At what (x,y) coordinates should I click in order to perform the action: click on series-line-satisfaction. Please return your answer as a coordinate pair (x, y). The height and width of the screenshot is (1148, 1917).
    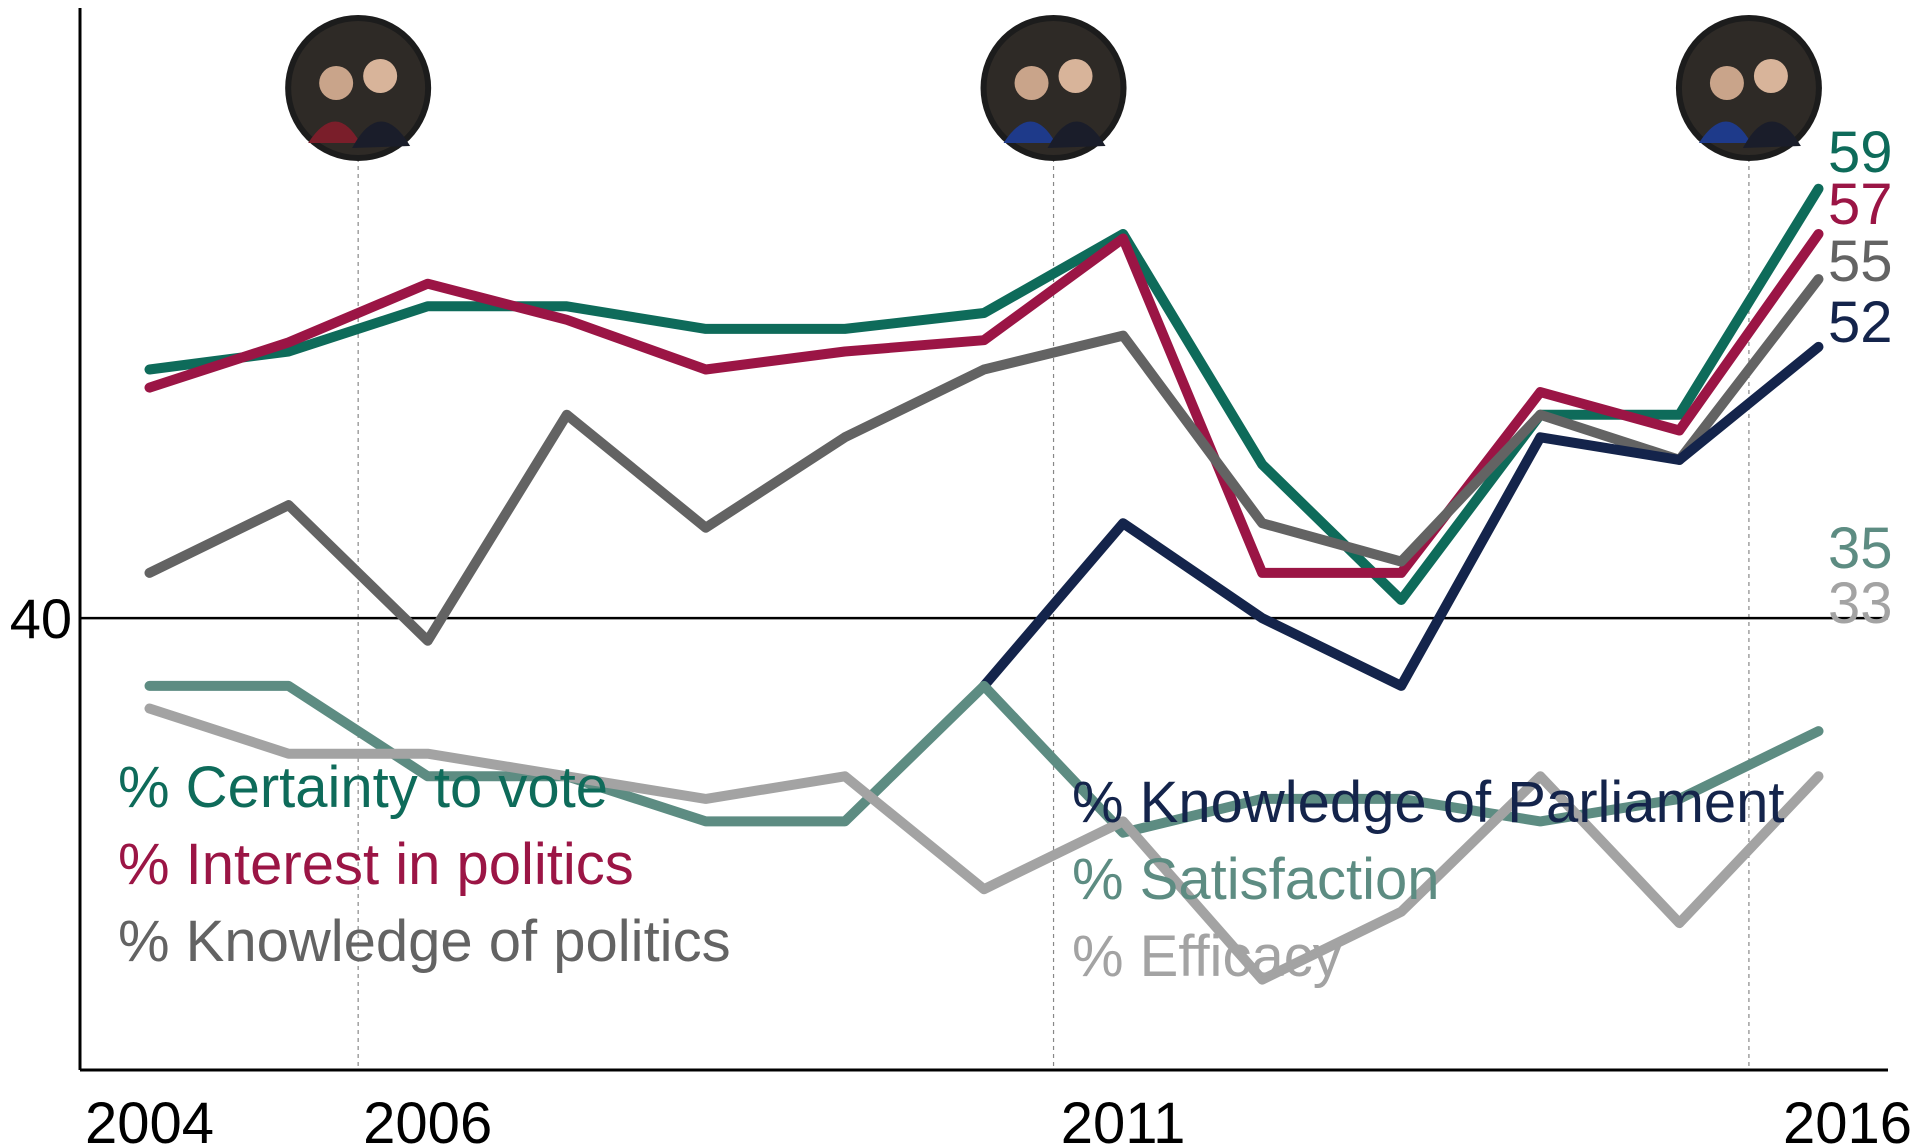
    Looking at the image, I should click on (984, 759).